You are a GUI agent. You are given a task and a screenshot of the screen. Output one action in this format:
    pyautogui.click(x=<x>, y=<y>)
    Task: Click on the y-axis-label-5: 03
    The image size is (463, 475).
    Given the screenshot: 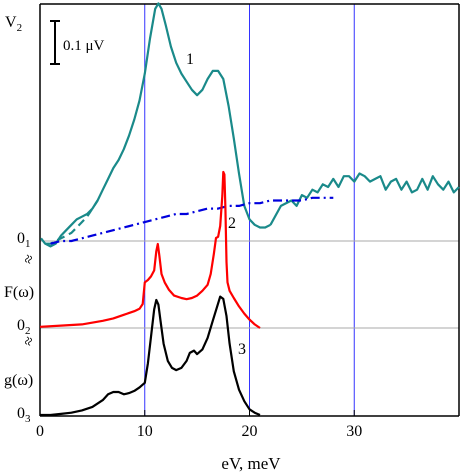 What is the action you would take?
    pyautogui.click(x=24, y=415)
    